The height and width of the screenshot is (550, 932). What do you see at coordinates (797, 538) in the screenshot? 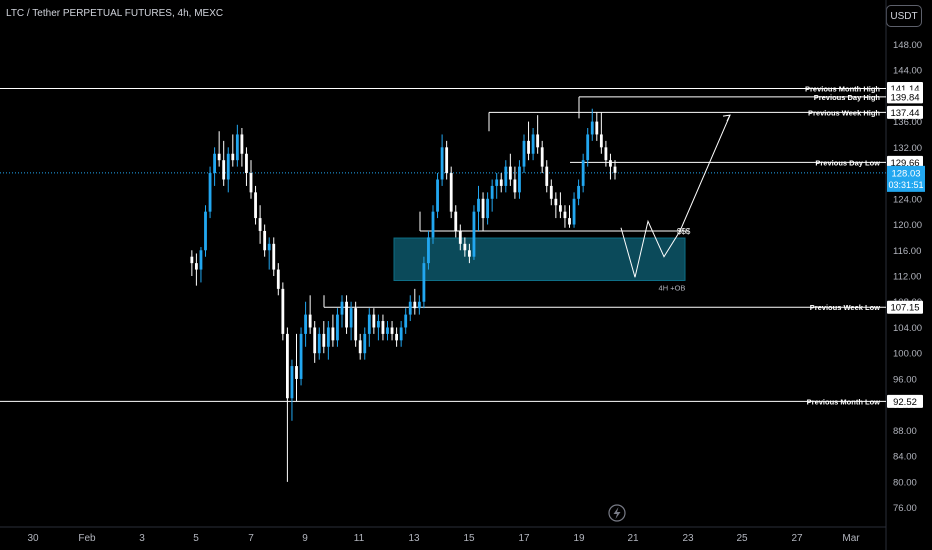
I see `x-tick-label: 27` at bounding box center [797, 538].